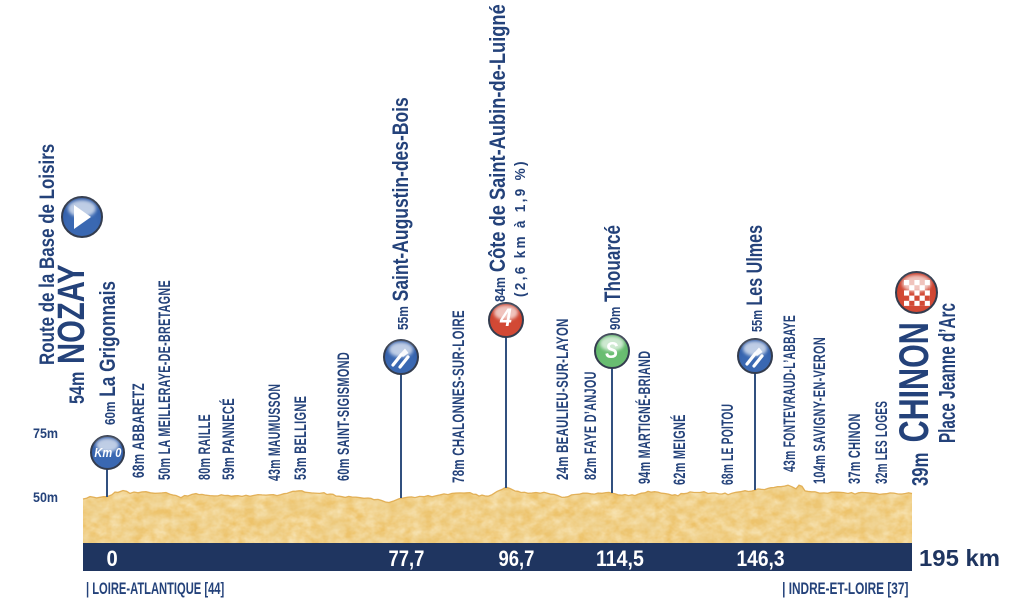  Describe the element at coordinates (562, 399) in the screenshot. I see `town-label-beaulieu: 24mBEAULIEU-SUR-LAYON` at that location.